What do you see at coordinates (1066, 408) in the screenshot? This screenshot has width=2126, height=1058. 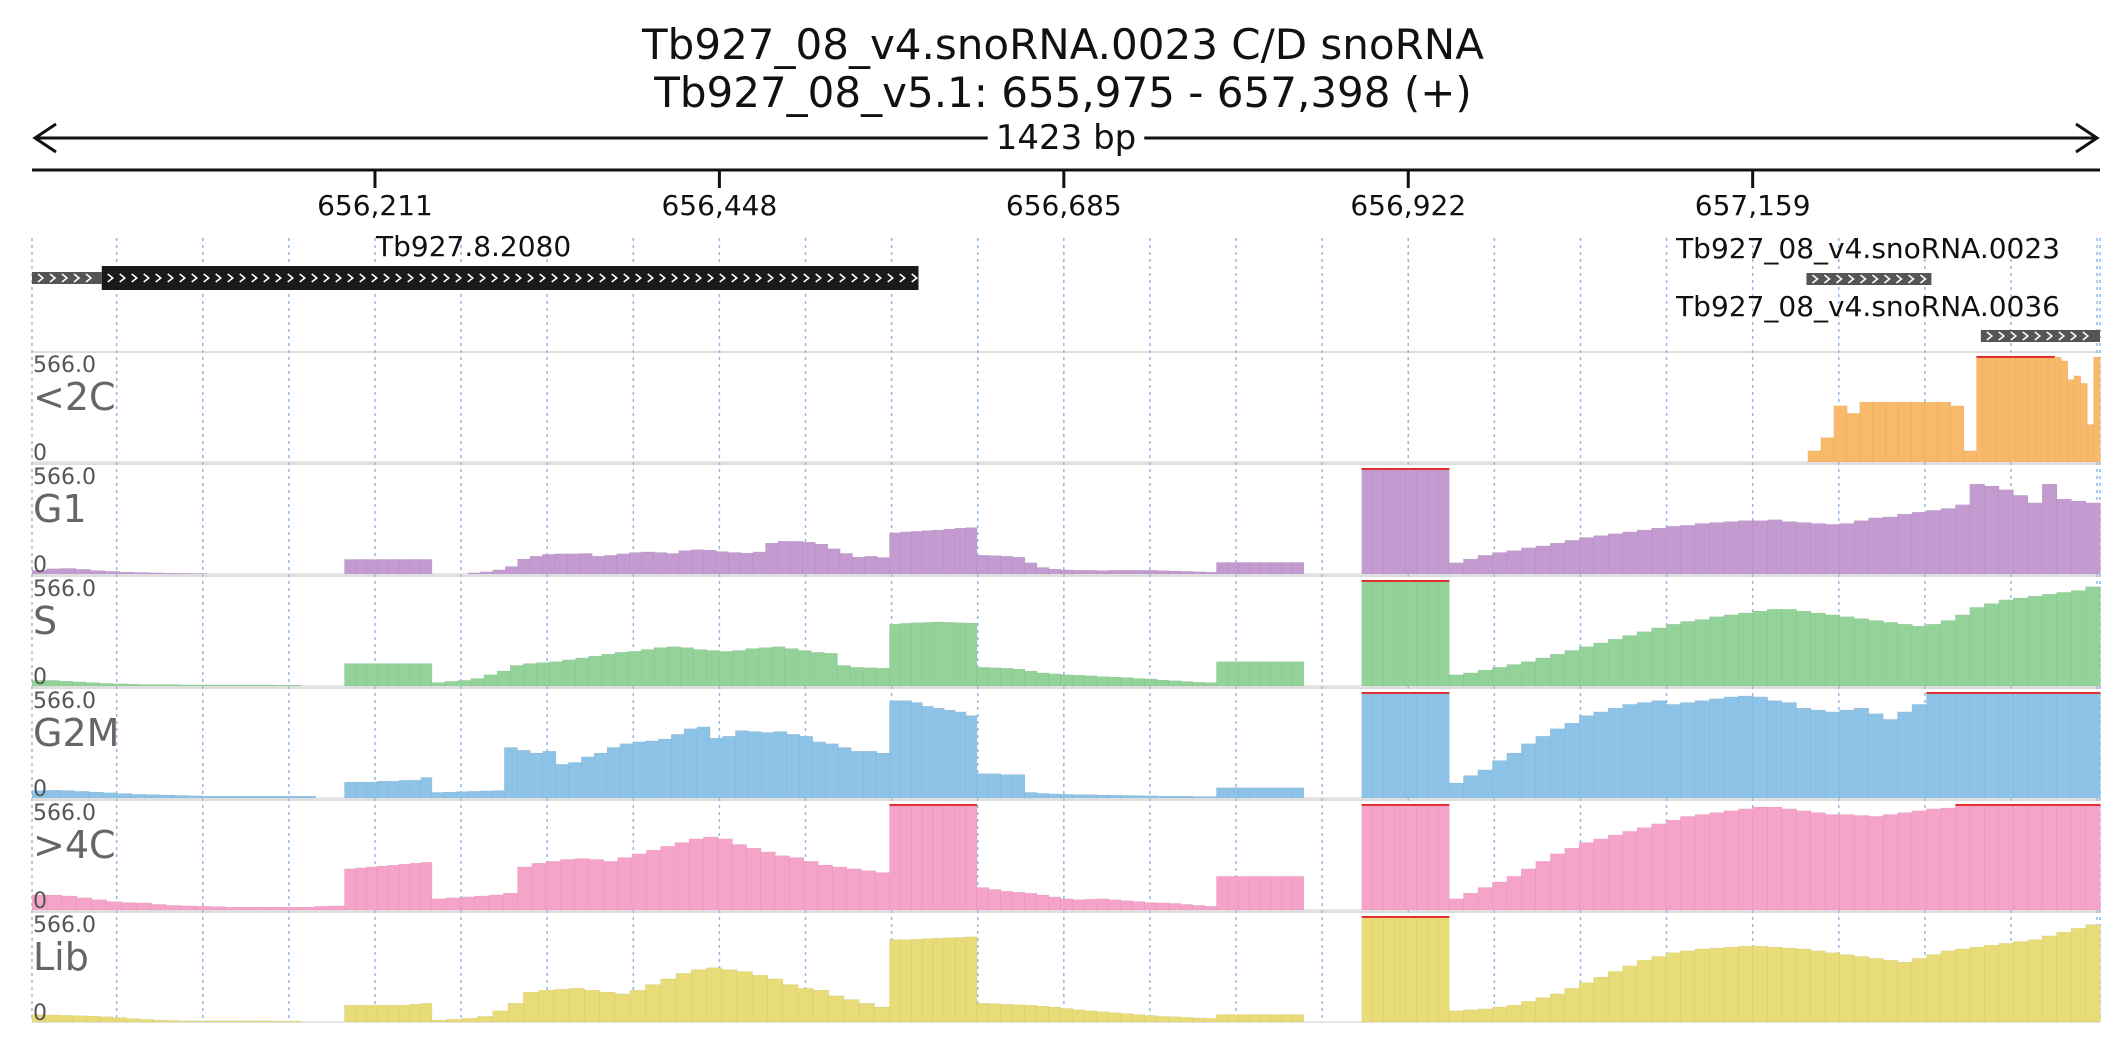 I see `track-0: 566.0<2C 0` at bounding box center [1066, 408].